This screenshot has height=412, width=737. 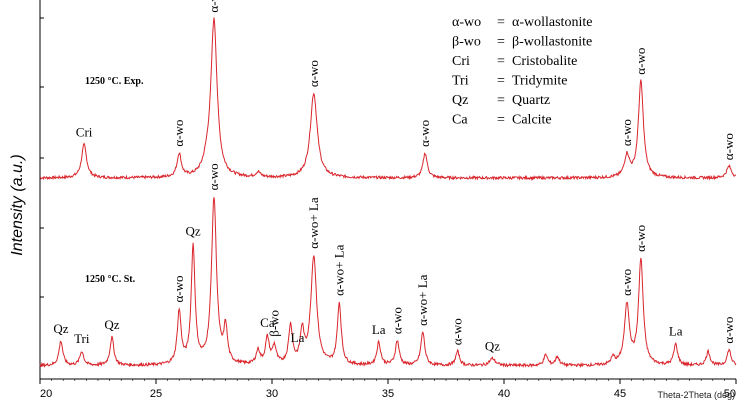 I want to click on x-tick-label: 50, so click(x=730, y=394).